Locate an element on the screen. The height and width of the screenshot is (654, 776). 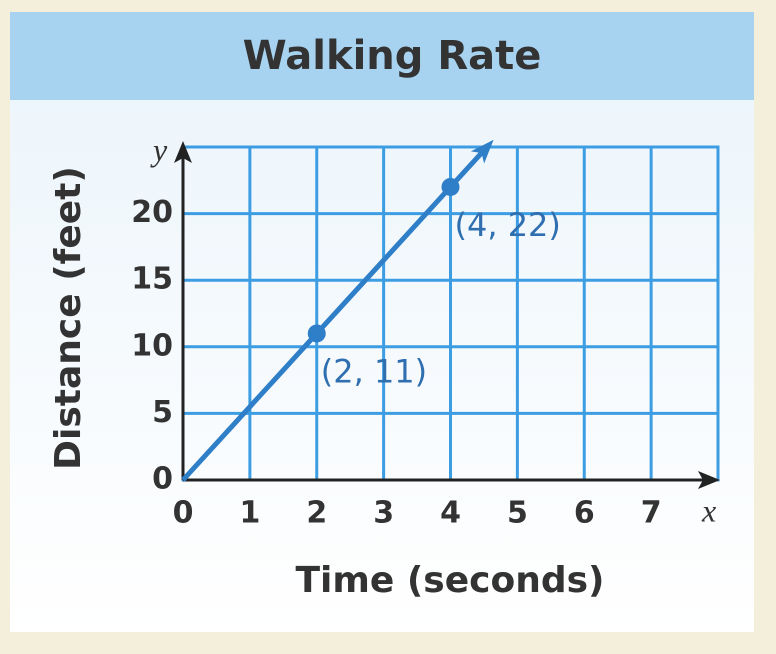
x-tick-label: 7 is located at coordinates (651, 513).